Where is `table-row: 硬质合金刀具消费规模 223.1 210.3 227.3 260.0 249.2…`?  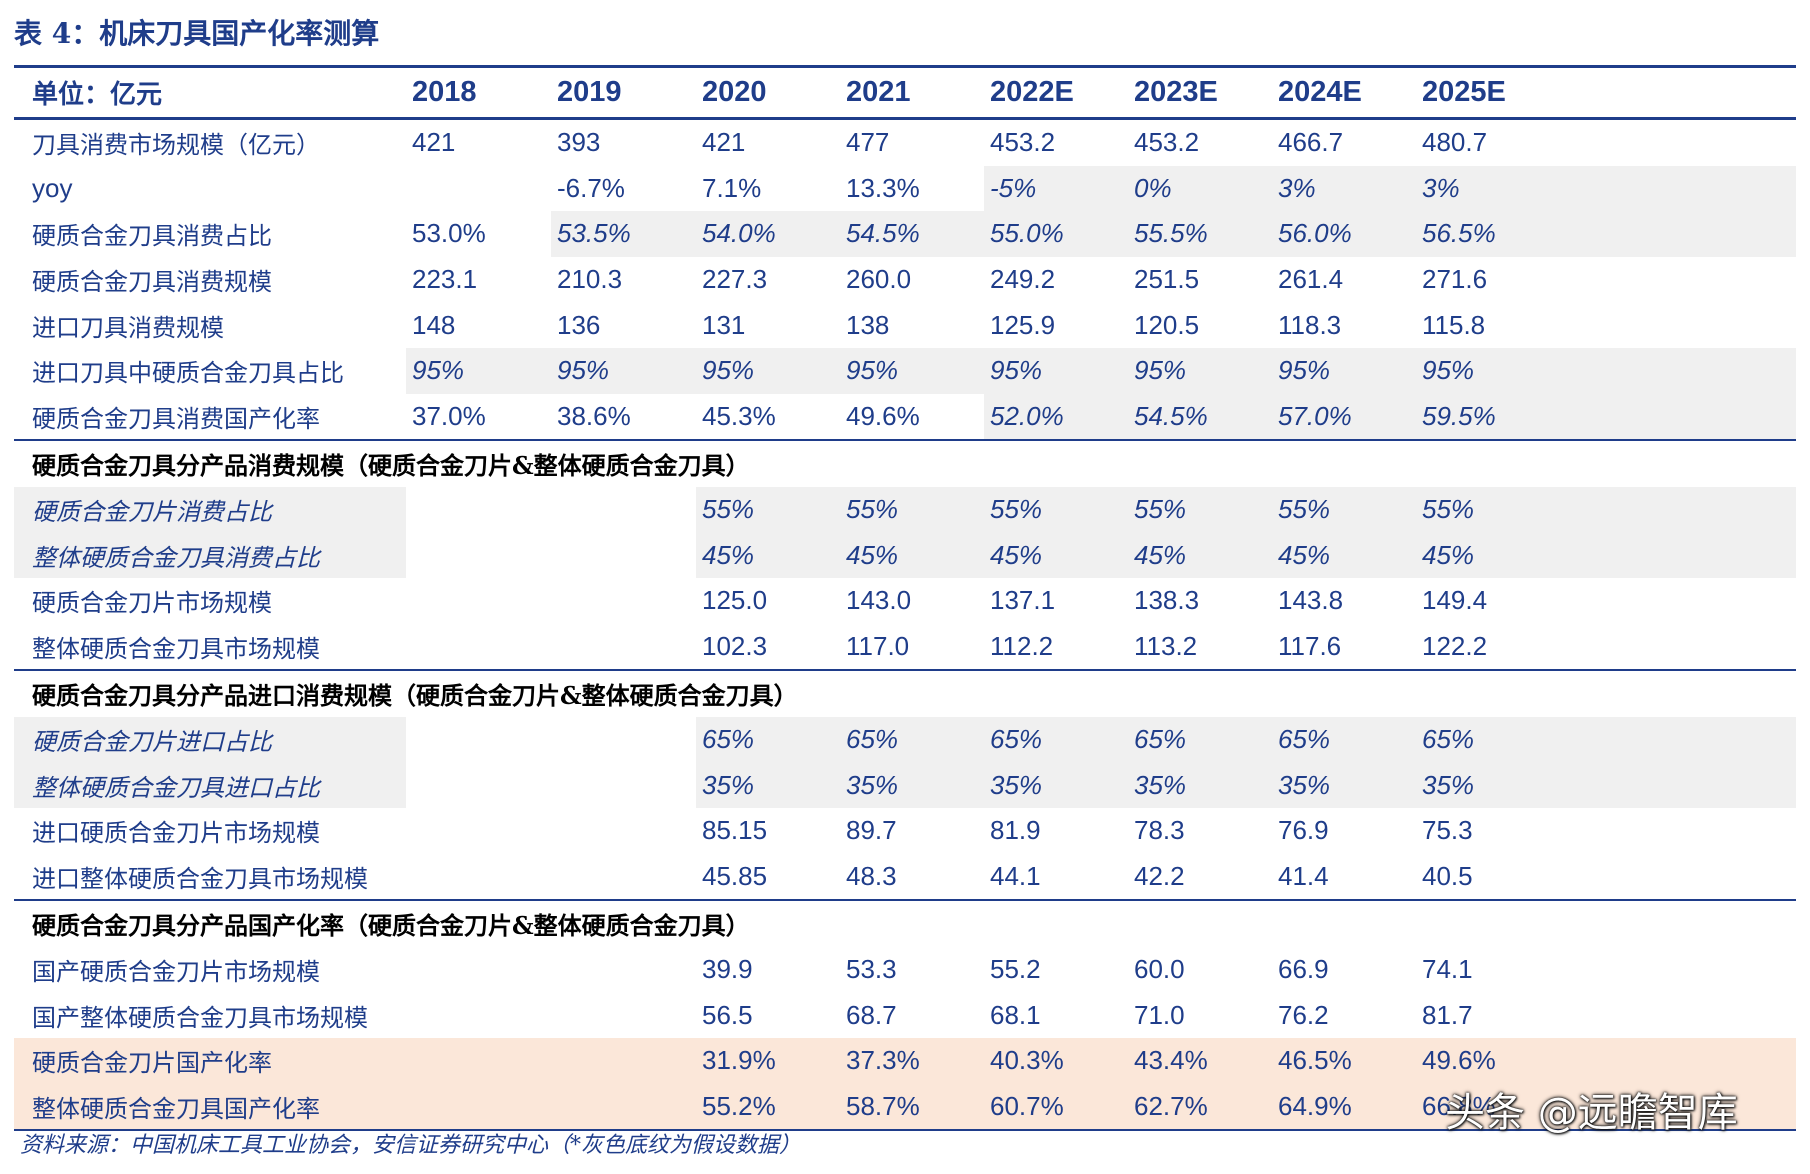
table-row: 硬质合金刀具消费规模 223.1 210.3 227.3 260.0 249.2… is located at coordinates (905, 280).